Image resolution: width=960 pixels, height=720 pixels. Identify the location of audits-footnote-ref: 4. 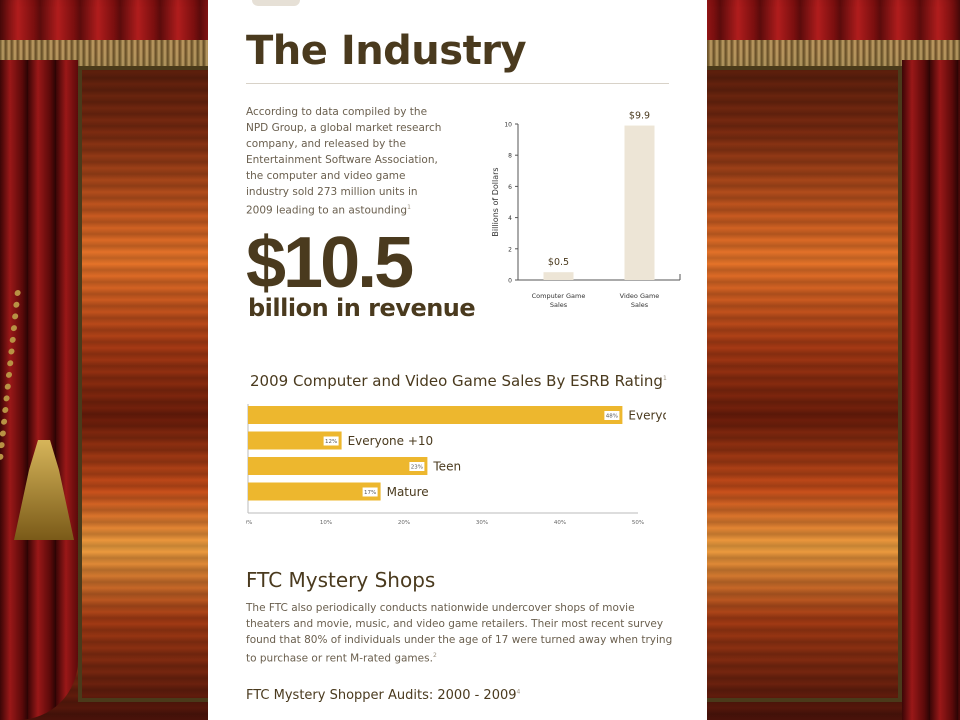
(518, 692).